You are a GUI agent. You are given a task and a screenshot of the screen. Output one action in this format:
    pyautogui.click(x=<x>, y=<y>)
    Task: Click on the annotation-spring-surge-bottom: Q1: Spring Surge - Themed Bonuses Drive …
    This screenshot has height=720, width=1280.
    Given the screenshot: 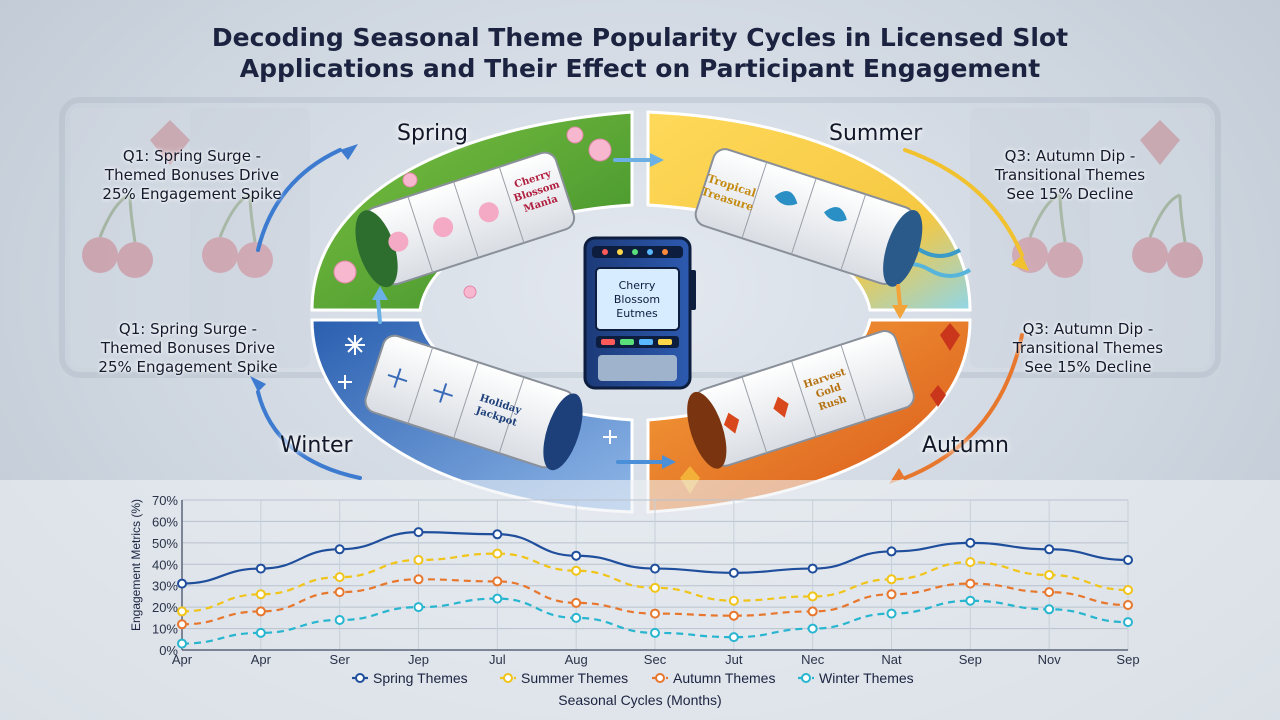 What is the action you would take?
    pyautogui.click(x=188, y=348)
    